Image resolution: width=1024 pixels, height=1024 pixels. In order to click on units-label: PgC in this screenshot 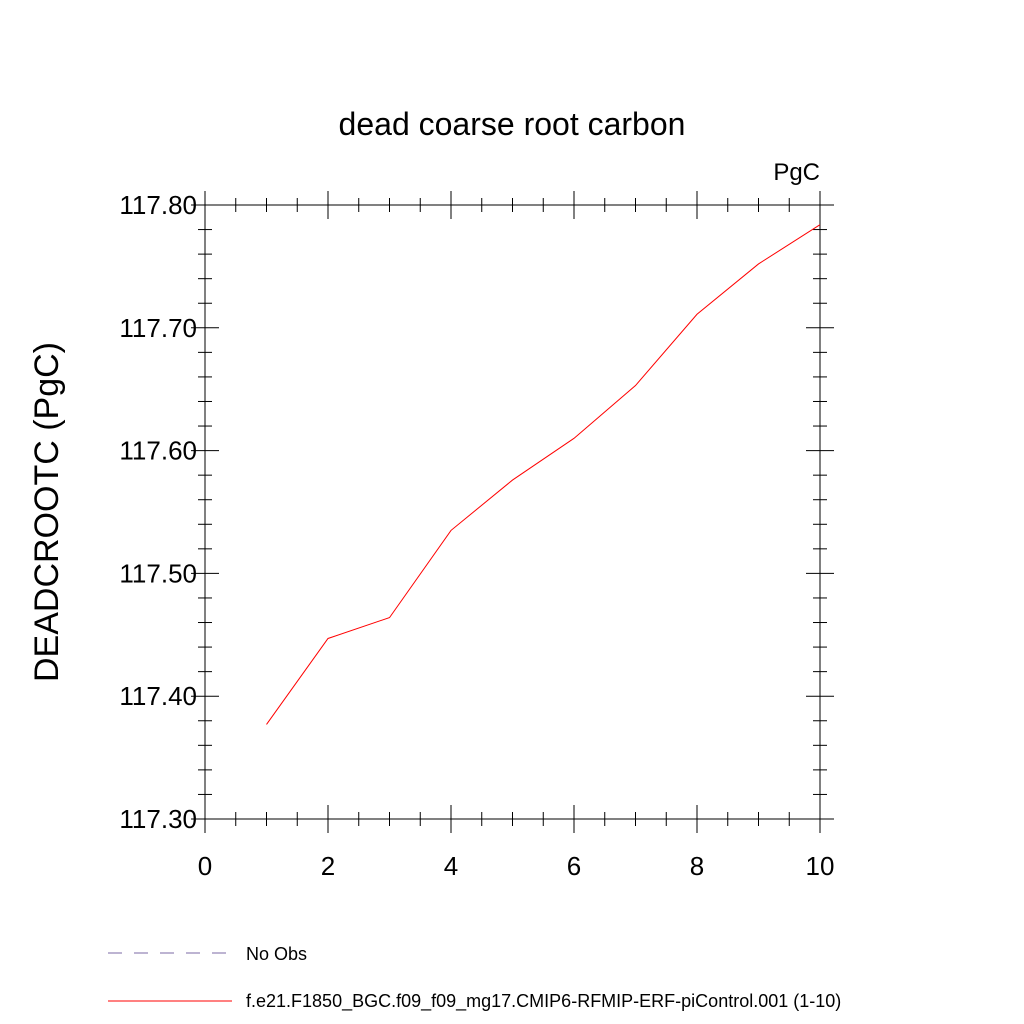, I will do `click(796, 172)`.